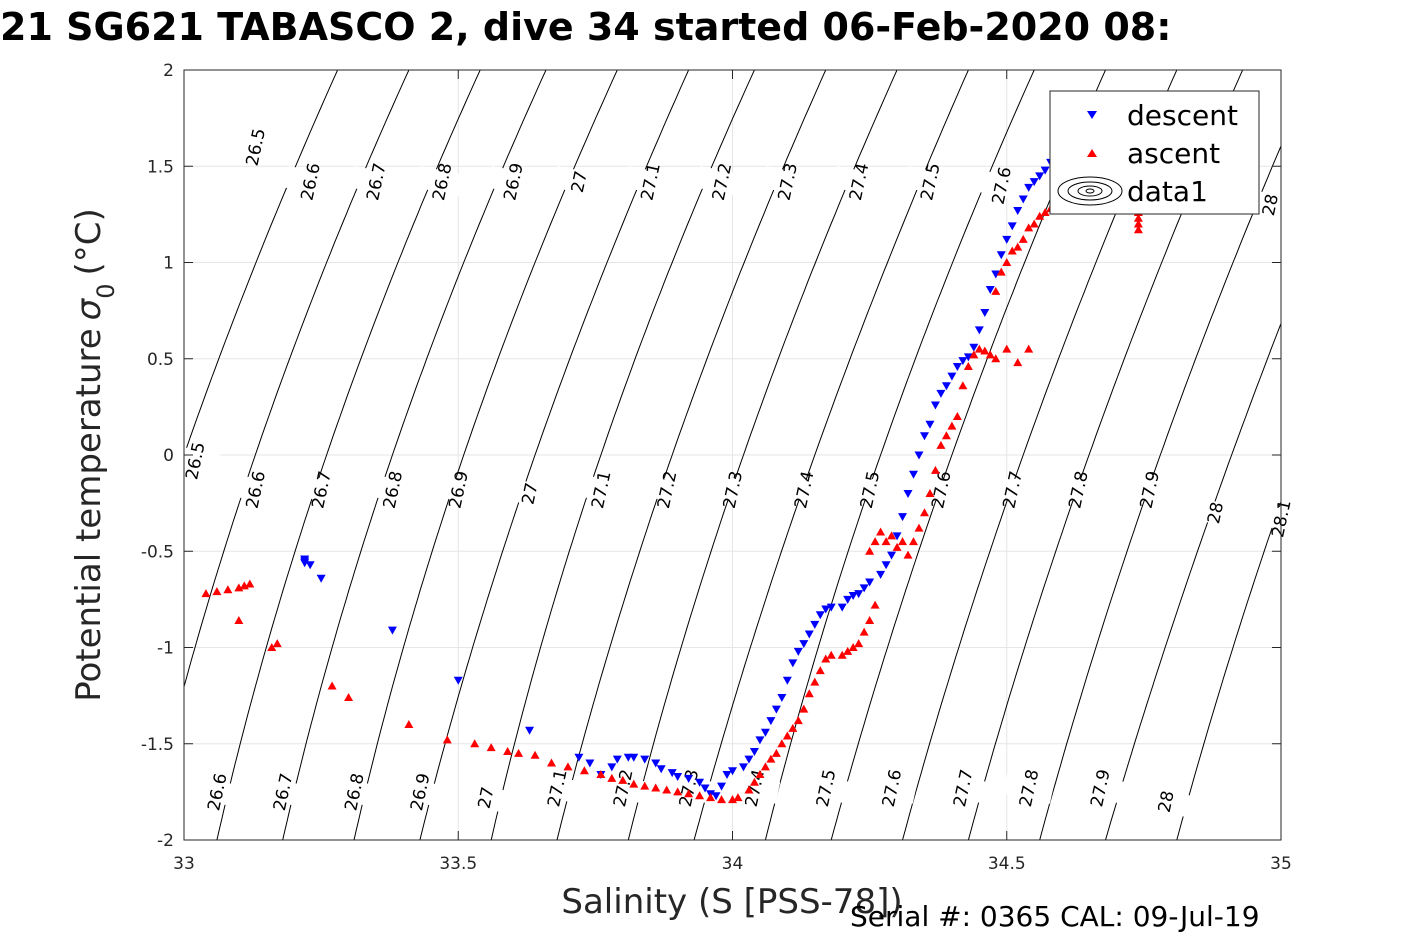  What do you see at coordinates (89, 308) in the screenshot?
I see `y-axis-title-symbol: σ` at bounding box center [89, 308].